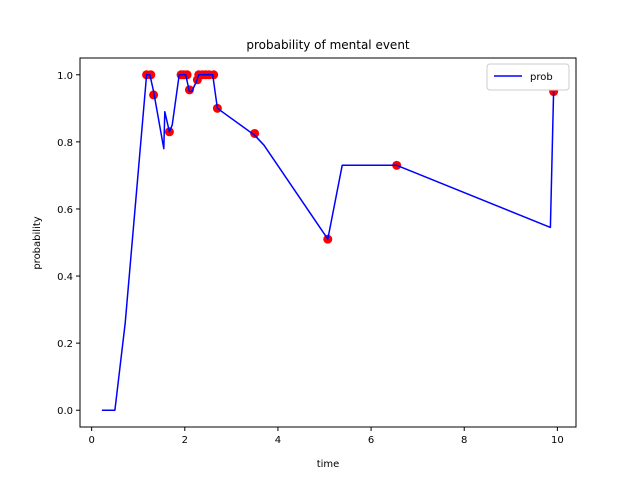 The image size is (640, 480). I want to click on x-tick-label: 6, so click(371, 440).